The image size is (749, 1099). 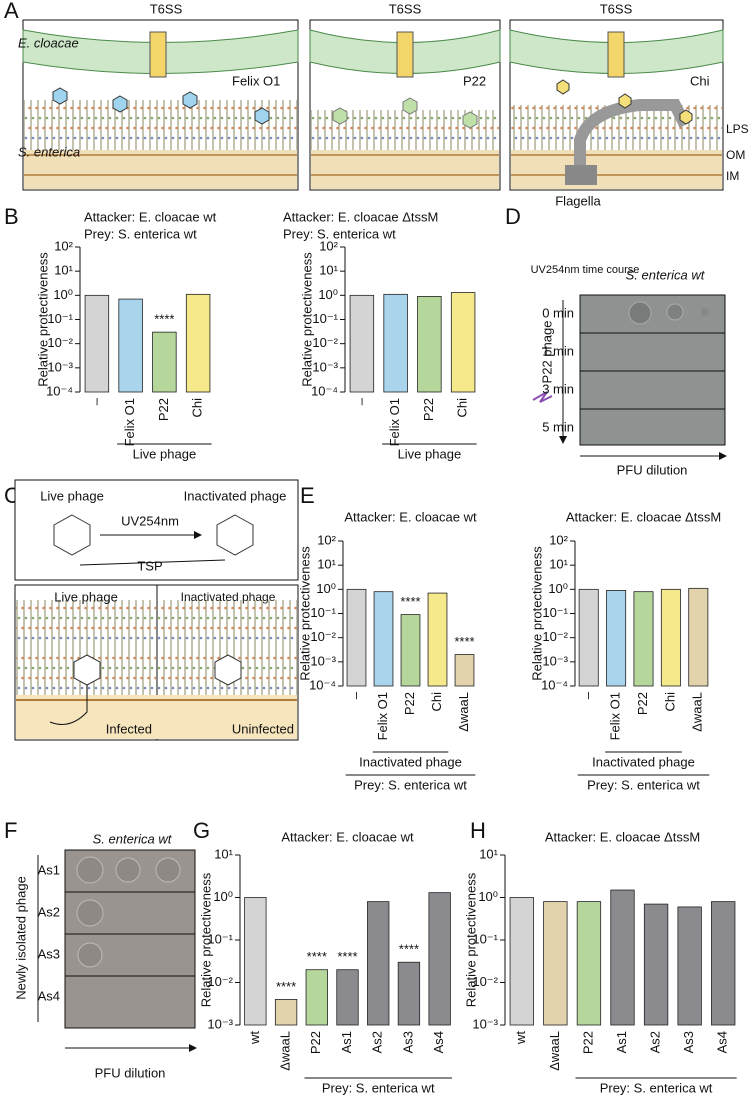 I want to click on c-label: Inactivated phage, so click(x=235, y=495).